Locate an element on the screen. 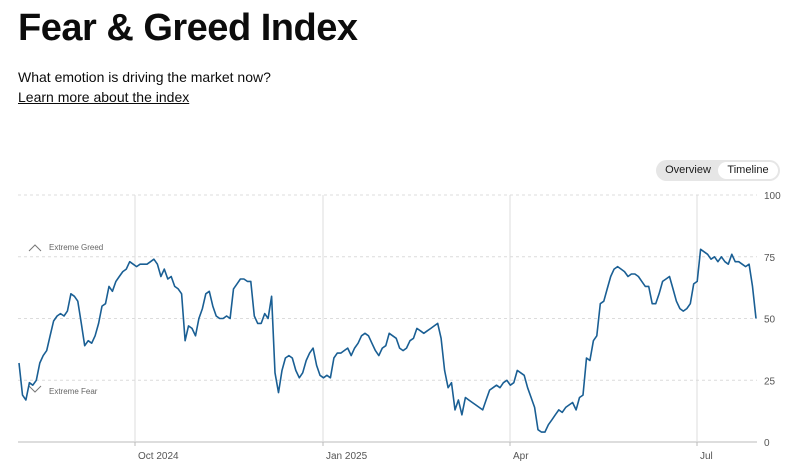 Image resolution: width=800 pixels, height=475 pixels. view-toggle: Overview Timeline is located at coordinates (718, 170).